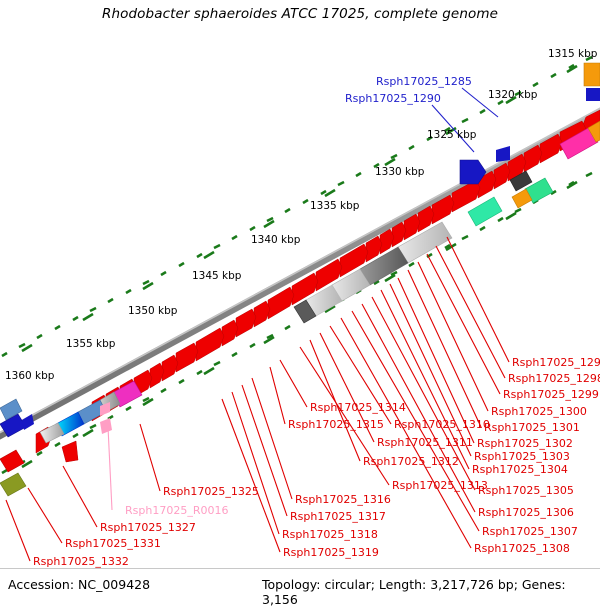 The width and height of the screenshot is (600, 607). I want to click on gene-label: Rsph17025_1314, so click(358, 407).